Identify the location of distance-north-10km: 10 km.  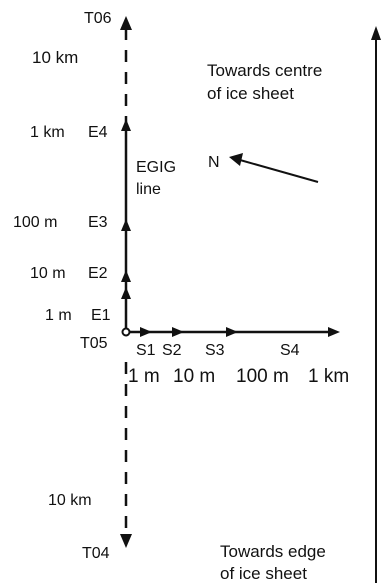
(55, 57).